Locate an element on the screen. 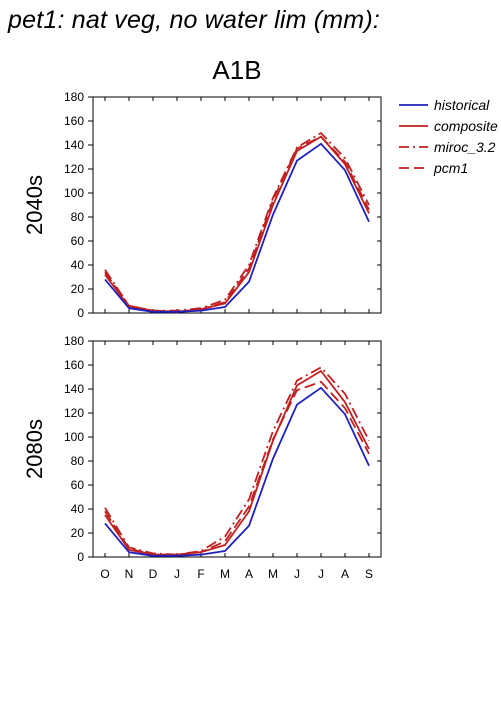 This screenshot has width=501, height=709. scenario-title: A1B is located at coordinates (237, 70).